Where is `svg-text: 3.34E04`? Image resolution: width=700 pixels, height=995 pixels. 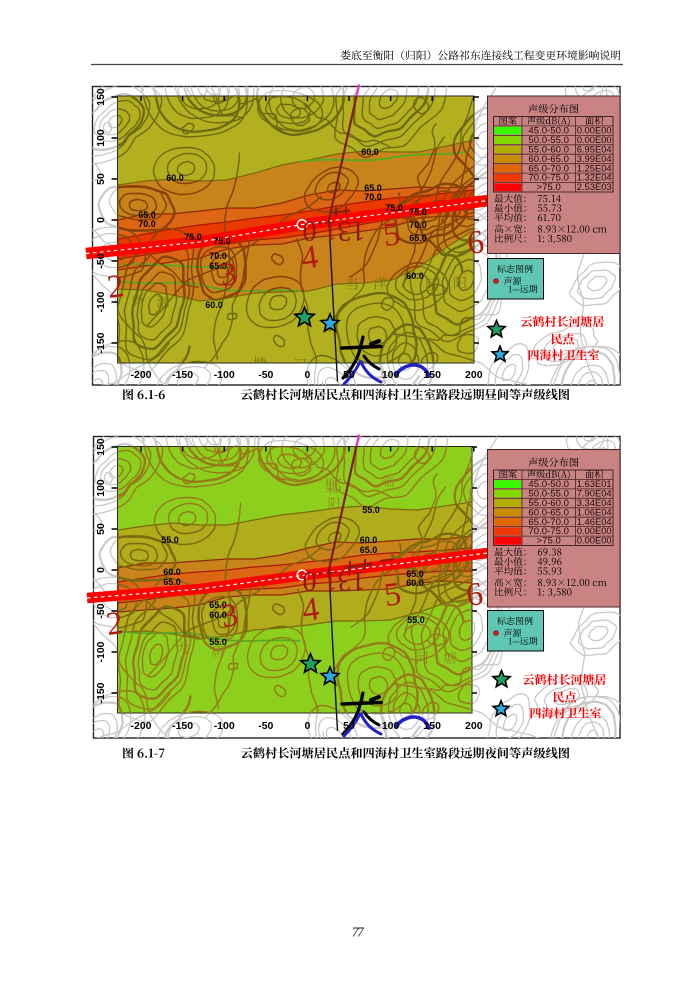 svg-text: 3.34E04 is located at coordinates (594, 502).